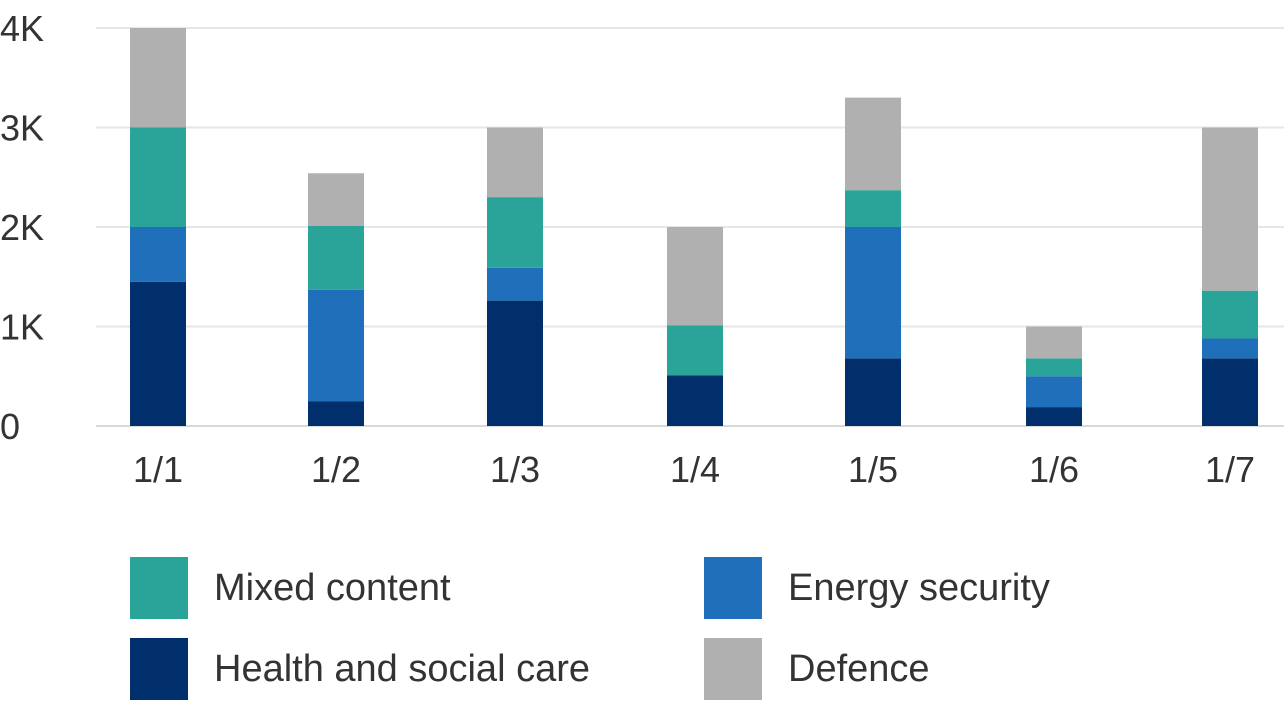 The height and width of the screenshot is (706, 1284). I want to click on y-tick-label: 0, so click(10, 426).